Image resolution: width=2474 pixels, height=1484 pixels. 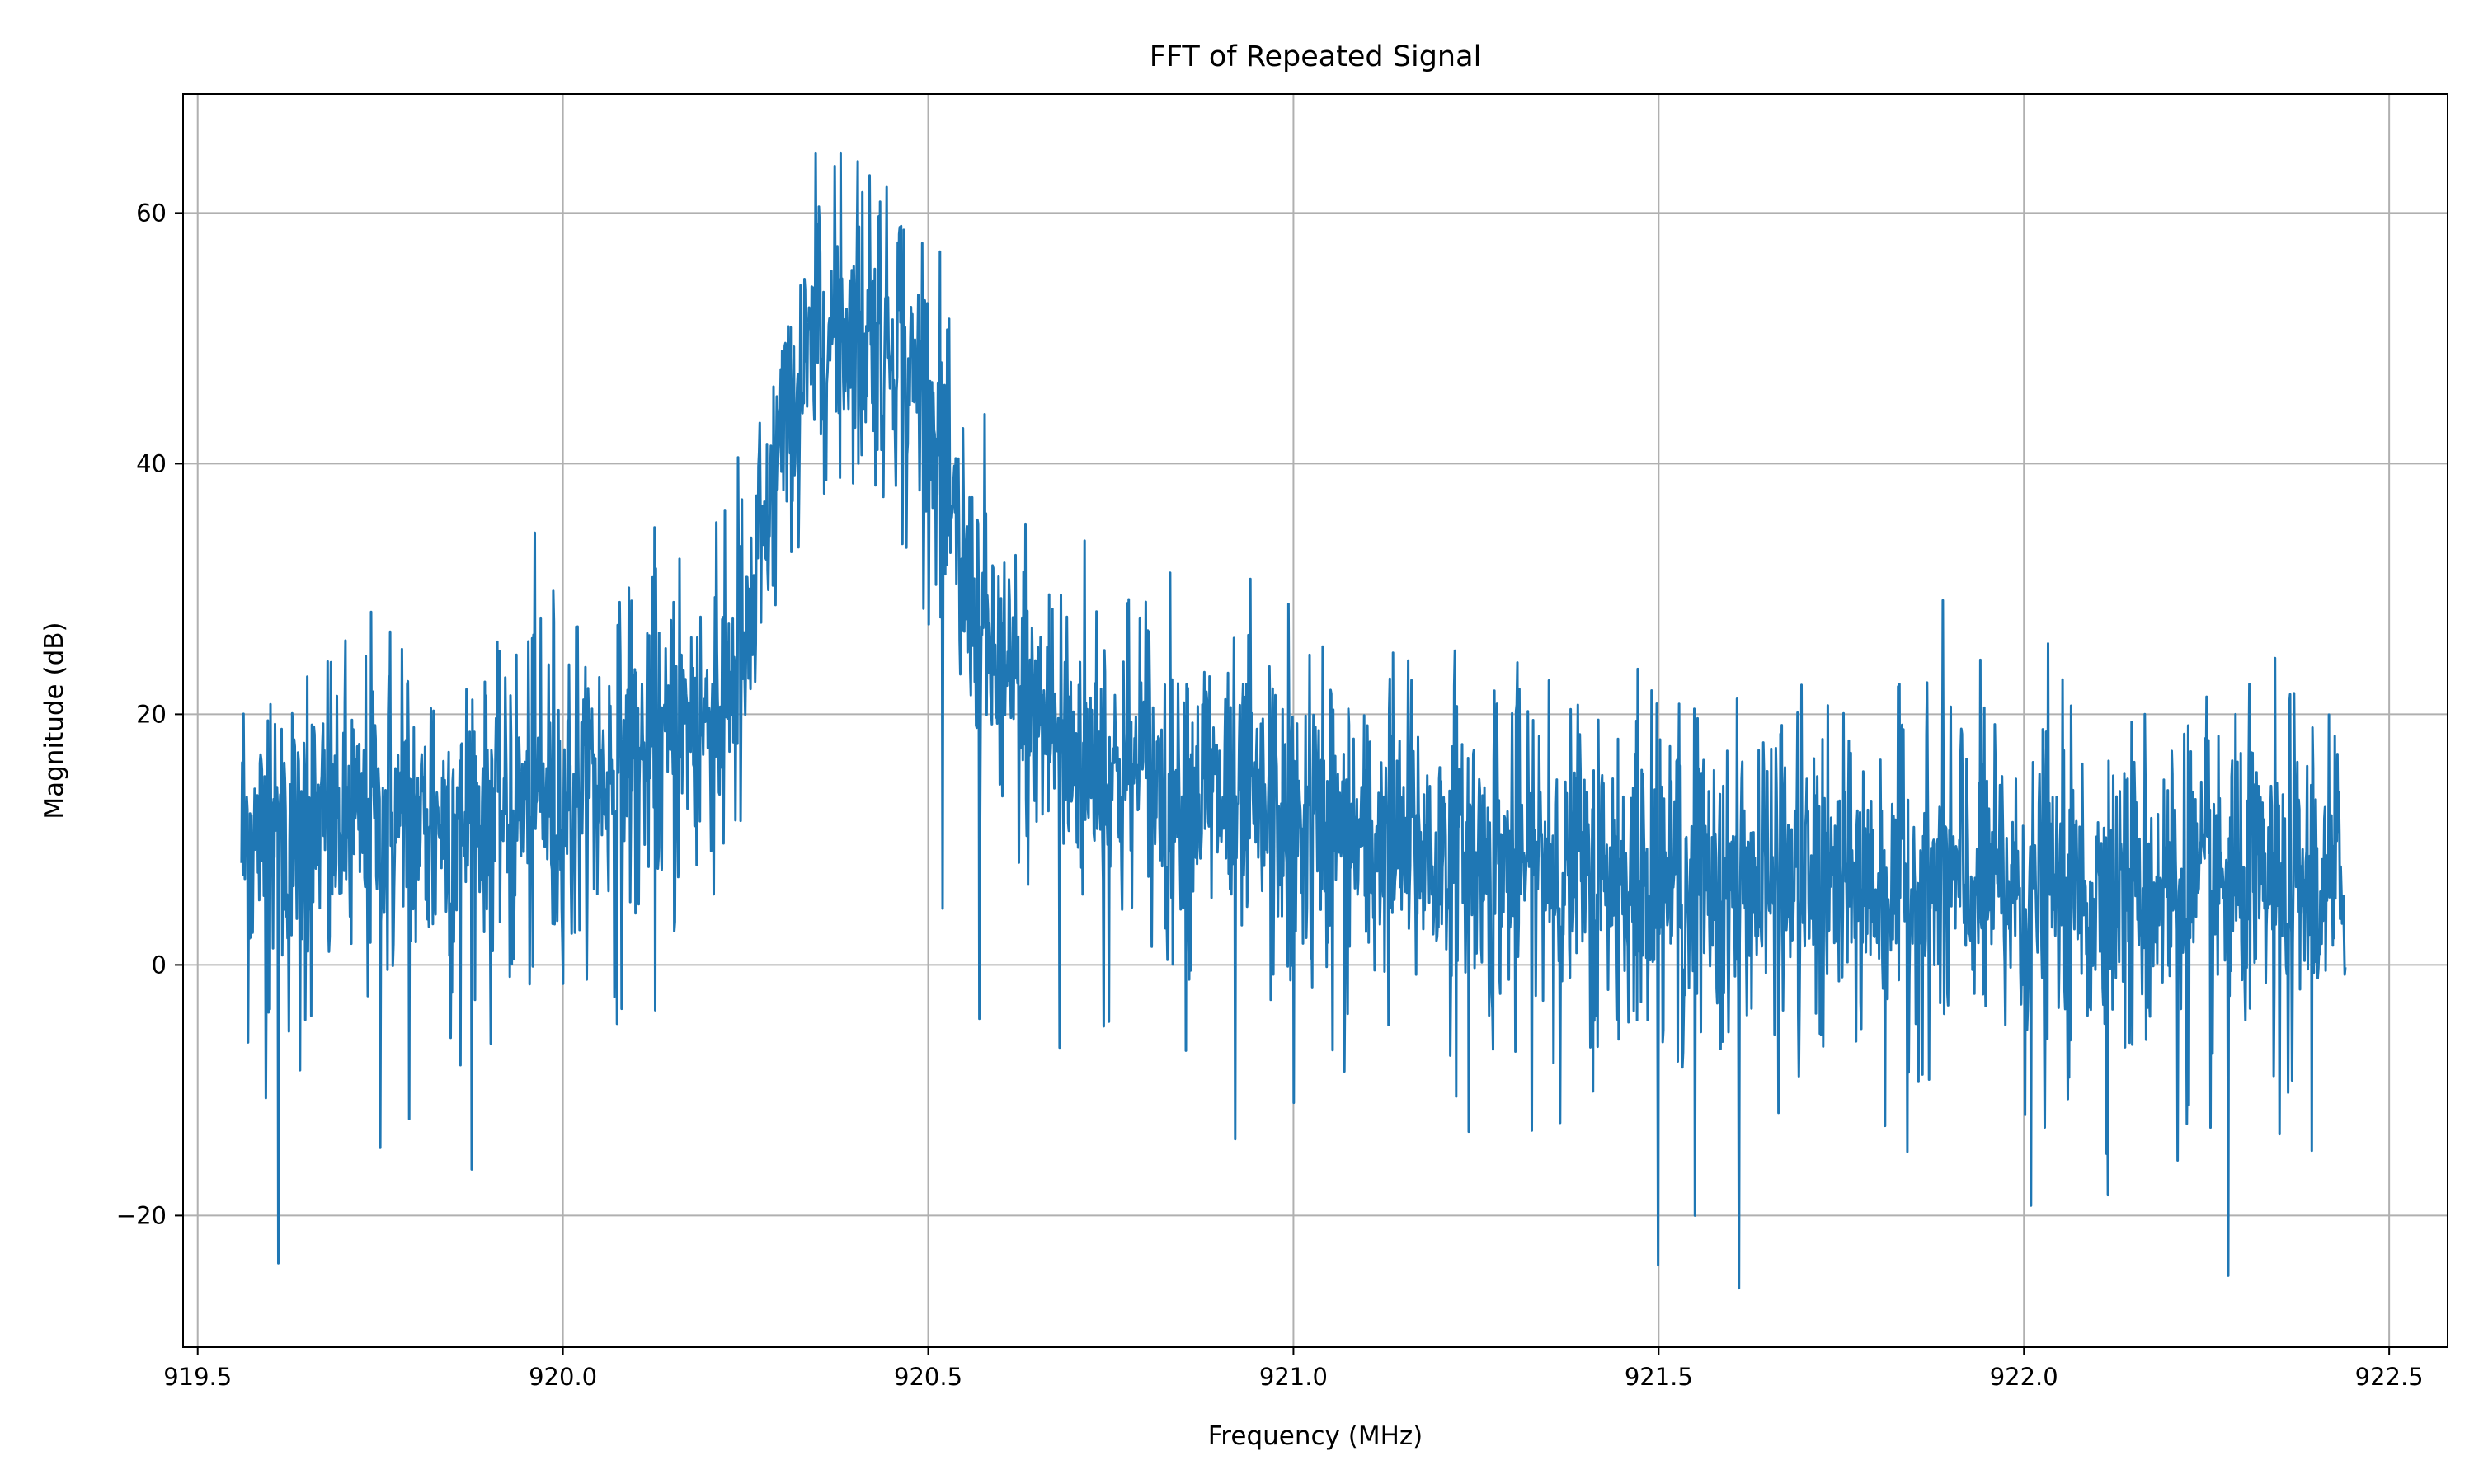 I want to click on x-tick-label: 921.0, so click(x=1293, y=1377).